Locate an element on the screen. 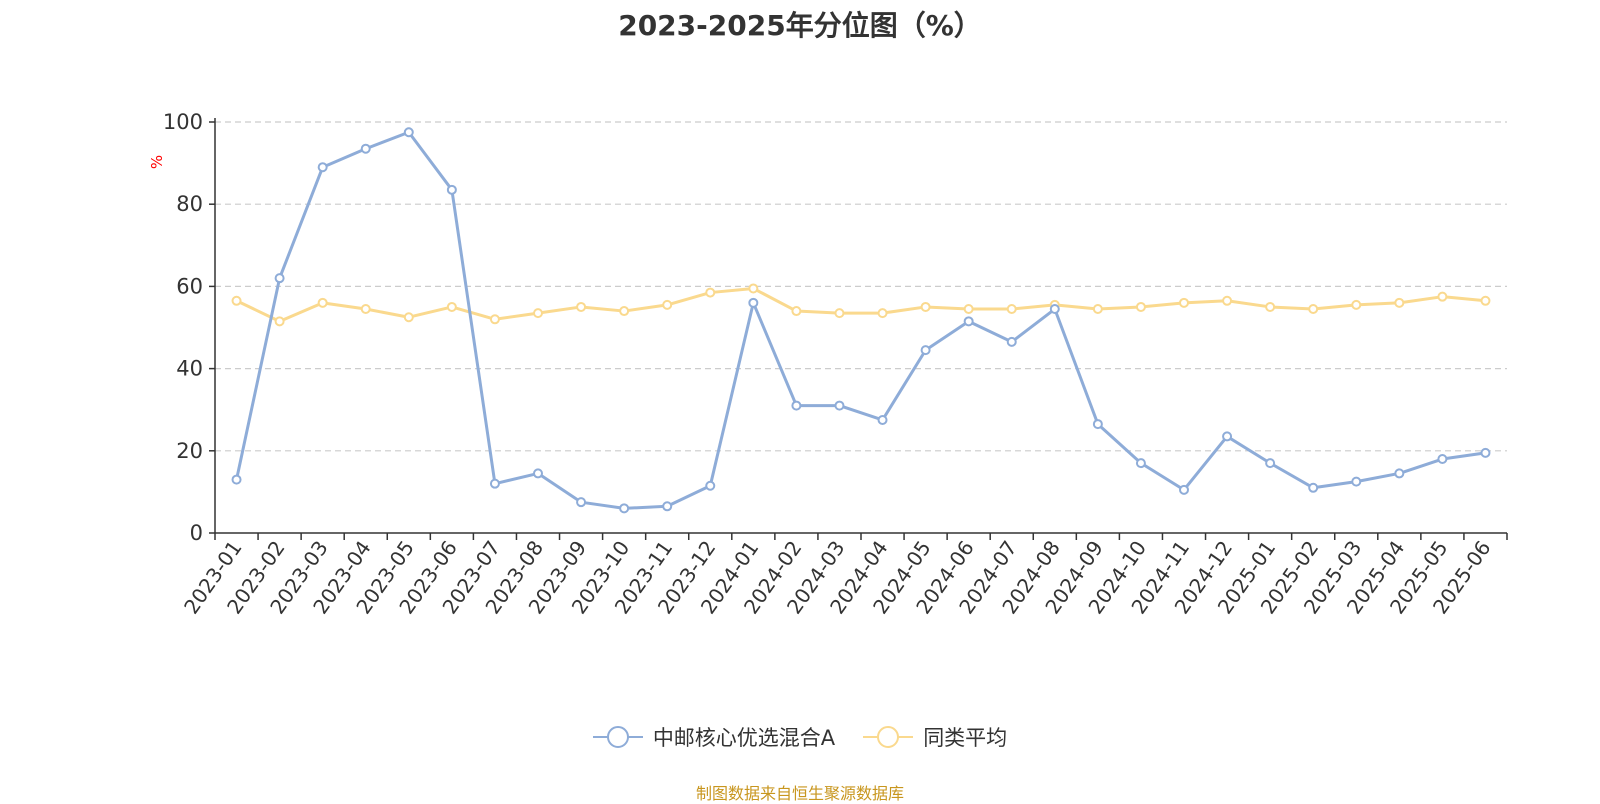  y-tick-label: 40 is located at coordinates (189, 369).